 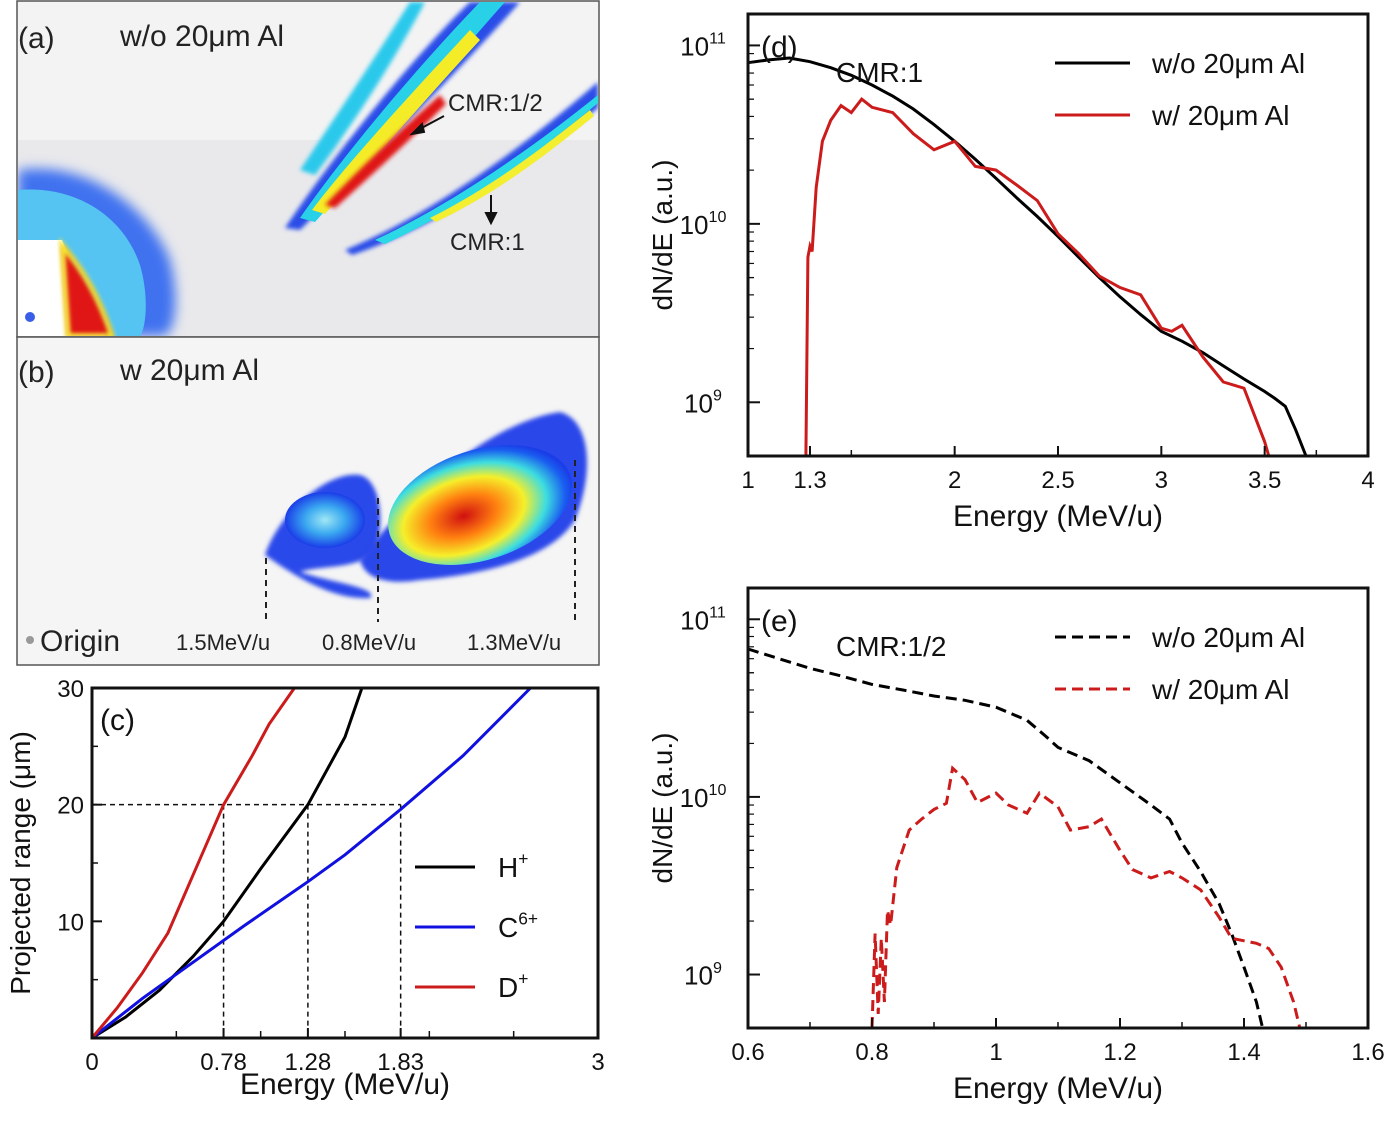 What do you see at coordinates (703, 224) in the screenshot?
I see `y-tick-label-d-1: 1010` at bounding box center [703, 224].